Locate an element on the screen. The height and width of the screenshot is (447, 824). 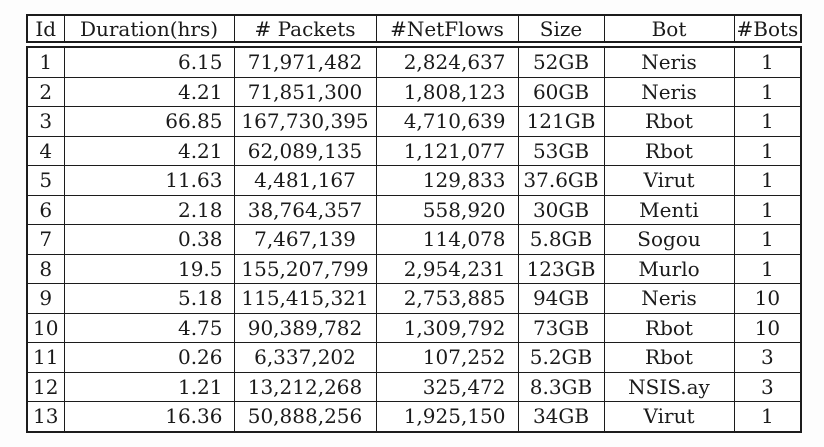
table-cell: Menti is located at coordinates (669, 209).